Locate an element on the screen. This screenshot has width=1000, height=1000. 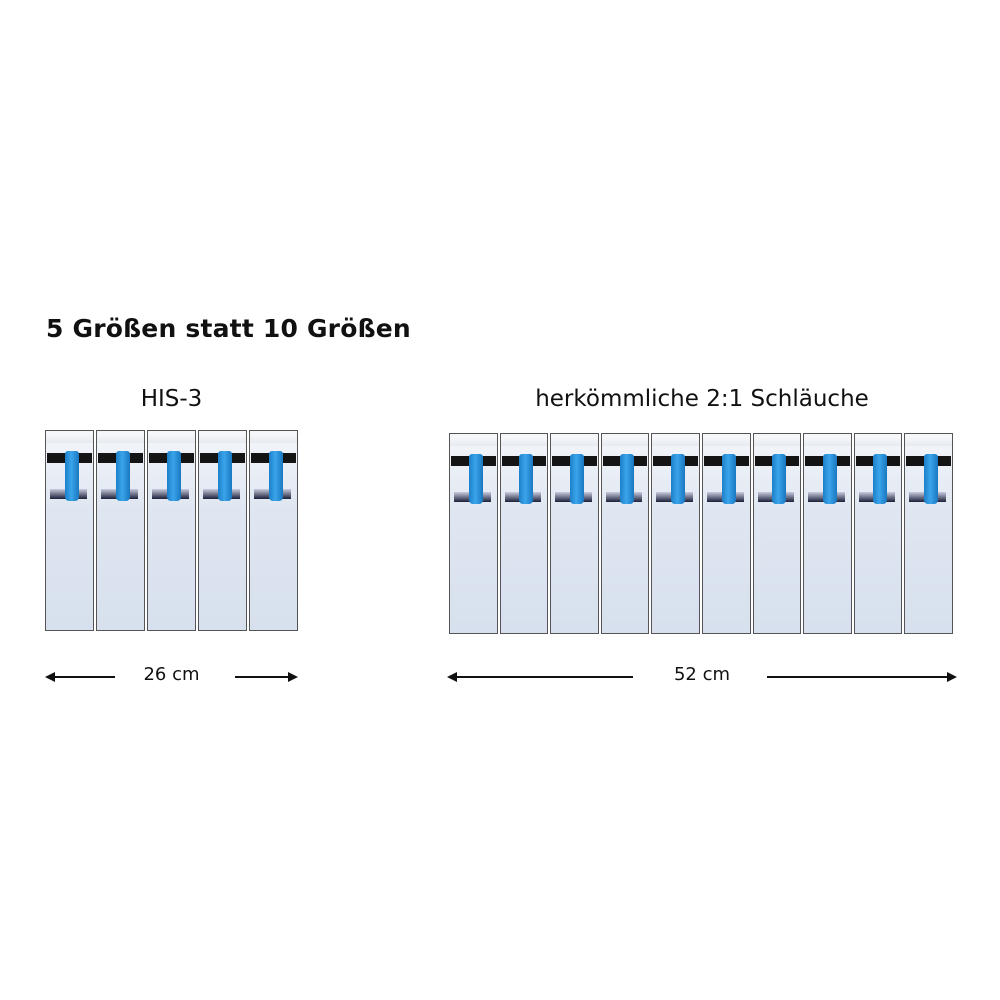
his3-width-text: 26 cm is located at coordinates (171, 674).